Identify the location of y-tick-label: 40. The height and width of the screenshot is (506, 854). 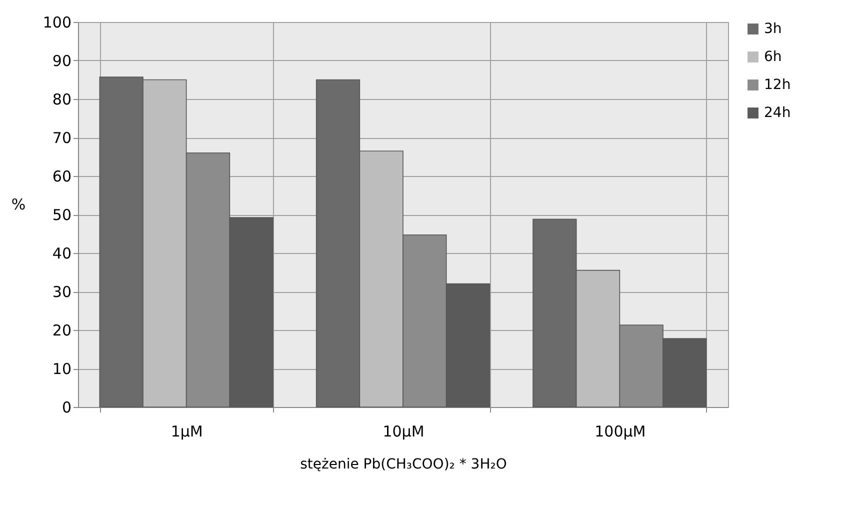
(62, 253).